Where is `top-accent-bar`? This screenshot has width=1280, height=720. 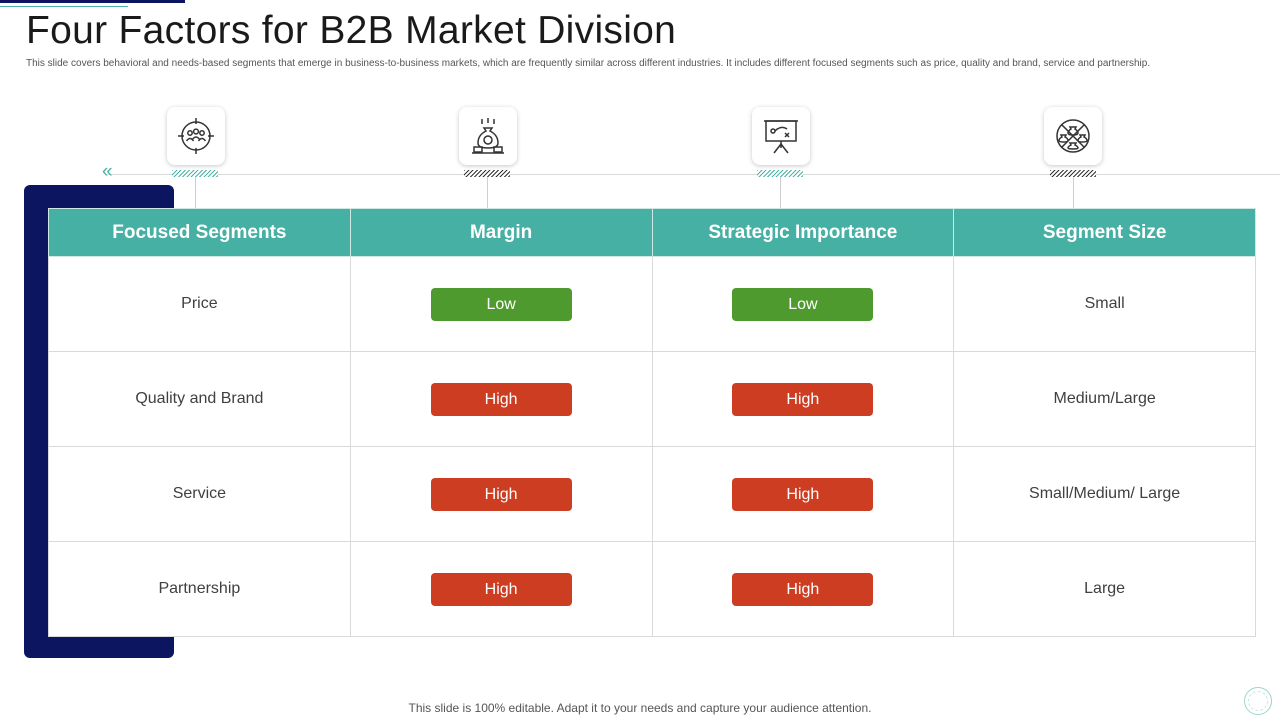 top-accent-bar is located at coordinates (92, 1).